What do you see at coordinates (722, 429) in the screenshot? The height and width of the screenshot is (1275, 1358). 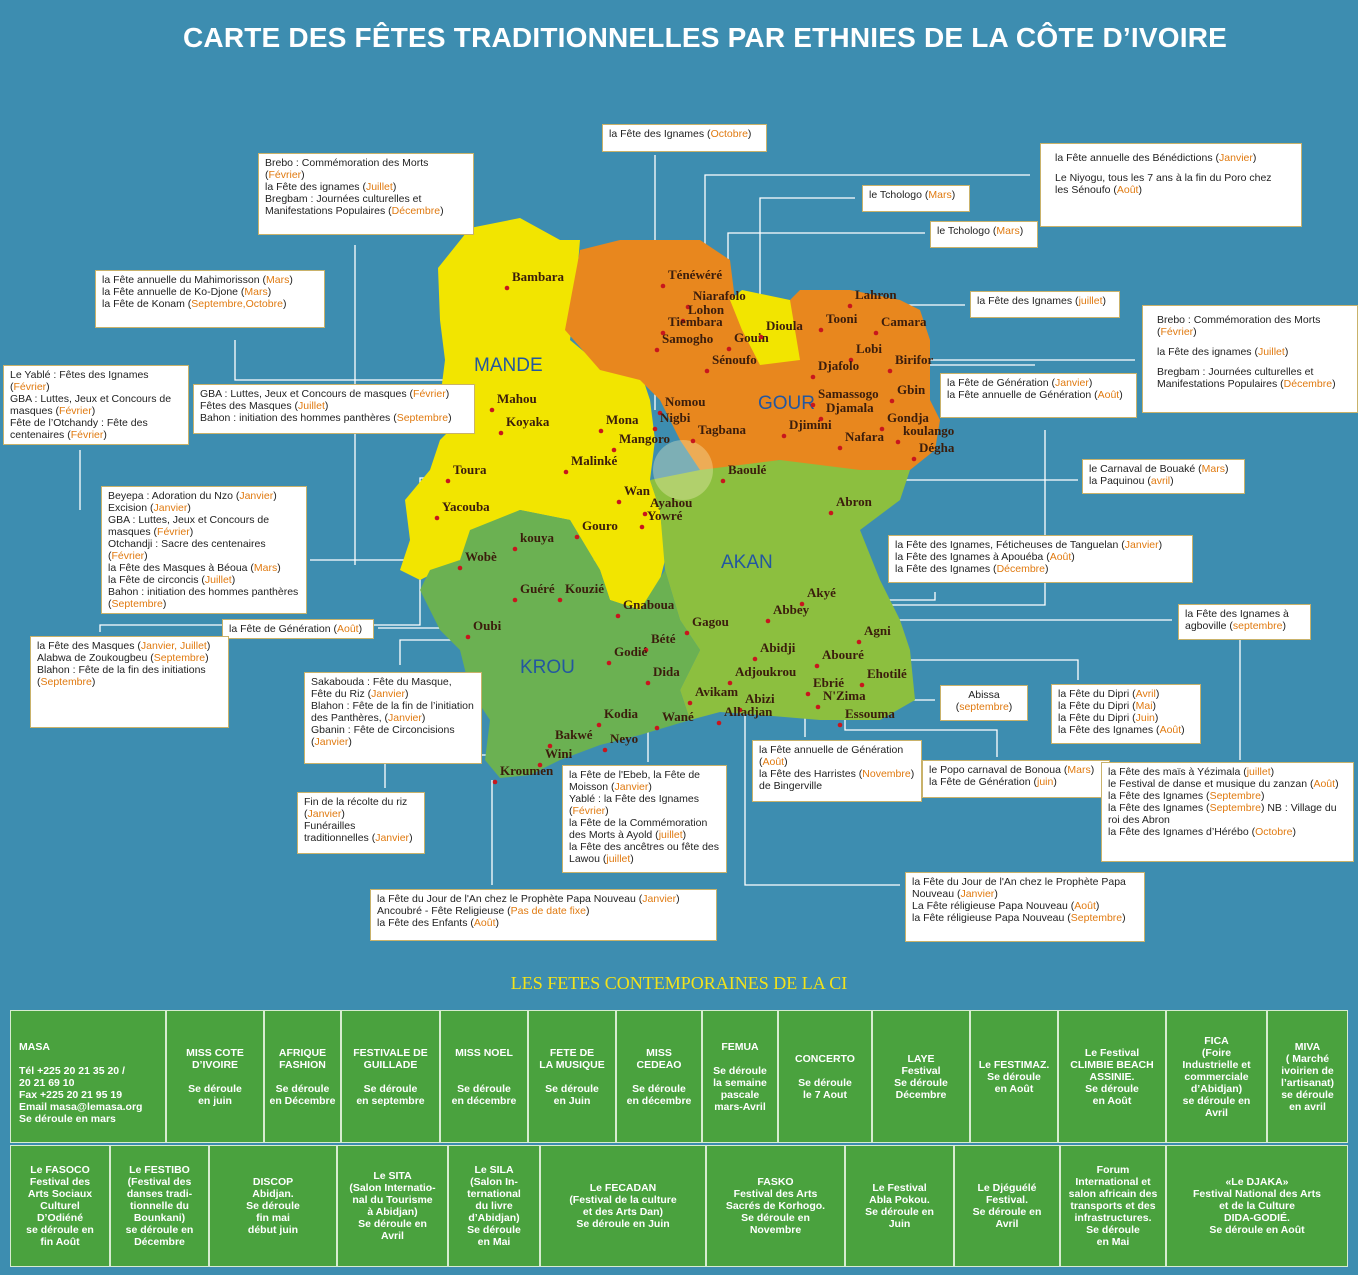 I see `group-label: Tagbana` at bounding box center [722, 429].